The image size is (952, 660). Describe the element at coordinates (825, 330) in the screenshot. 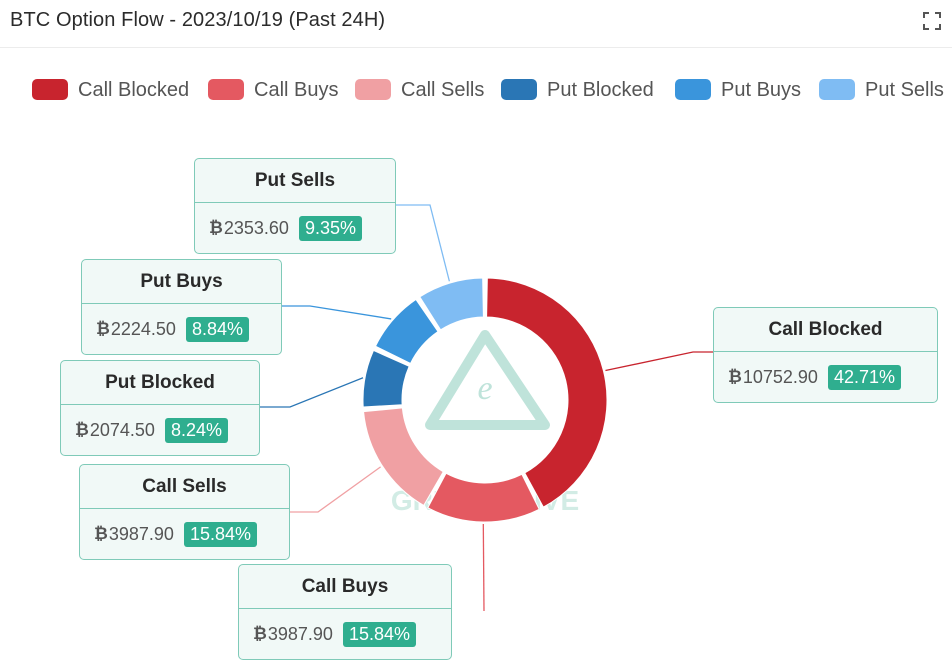

I see `slice-label-name: Call Blocked` at that location.